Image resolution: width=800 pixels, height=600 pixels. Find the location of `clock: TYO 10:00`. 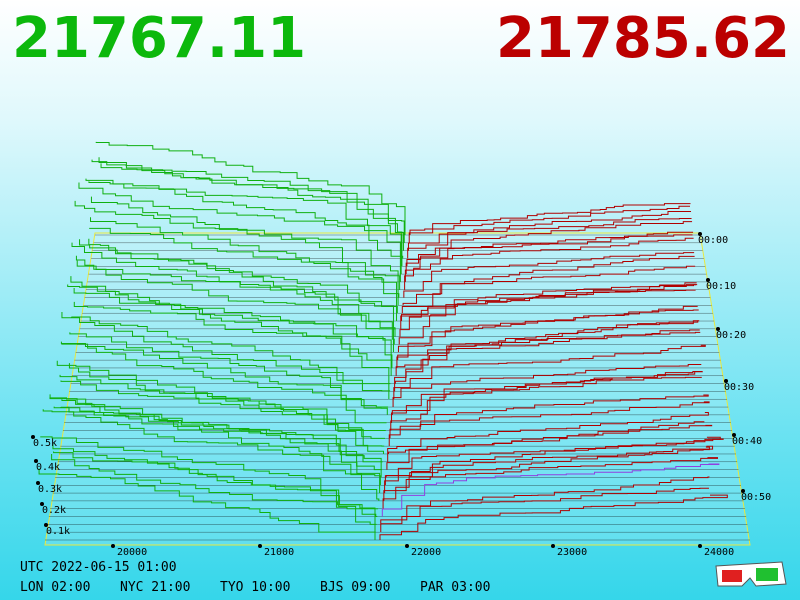

clock: TYO 10:00 is located at coordinates (255, 587).